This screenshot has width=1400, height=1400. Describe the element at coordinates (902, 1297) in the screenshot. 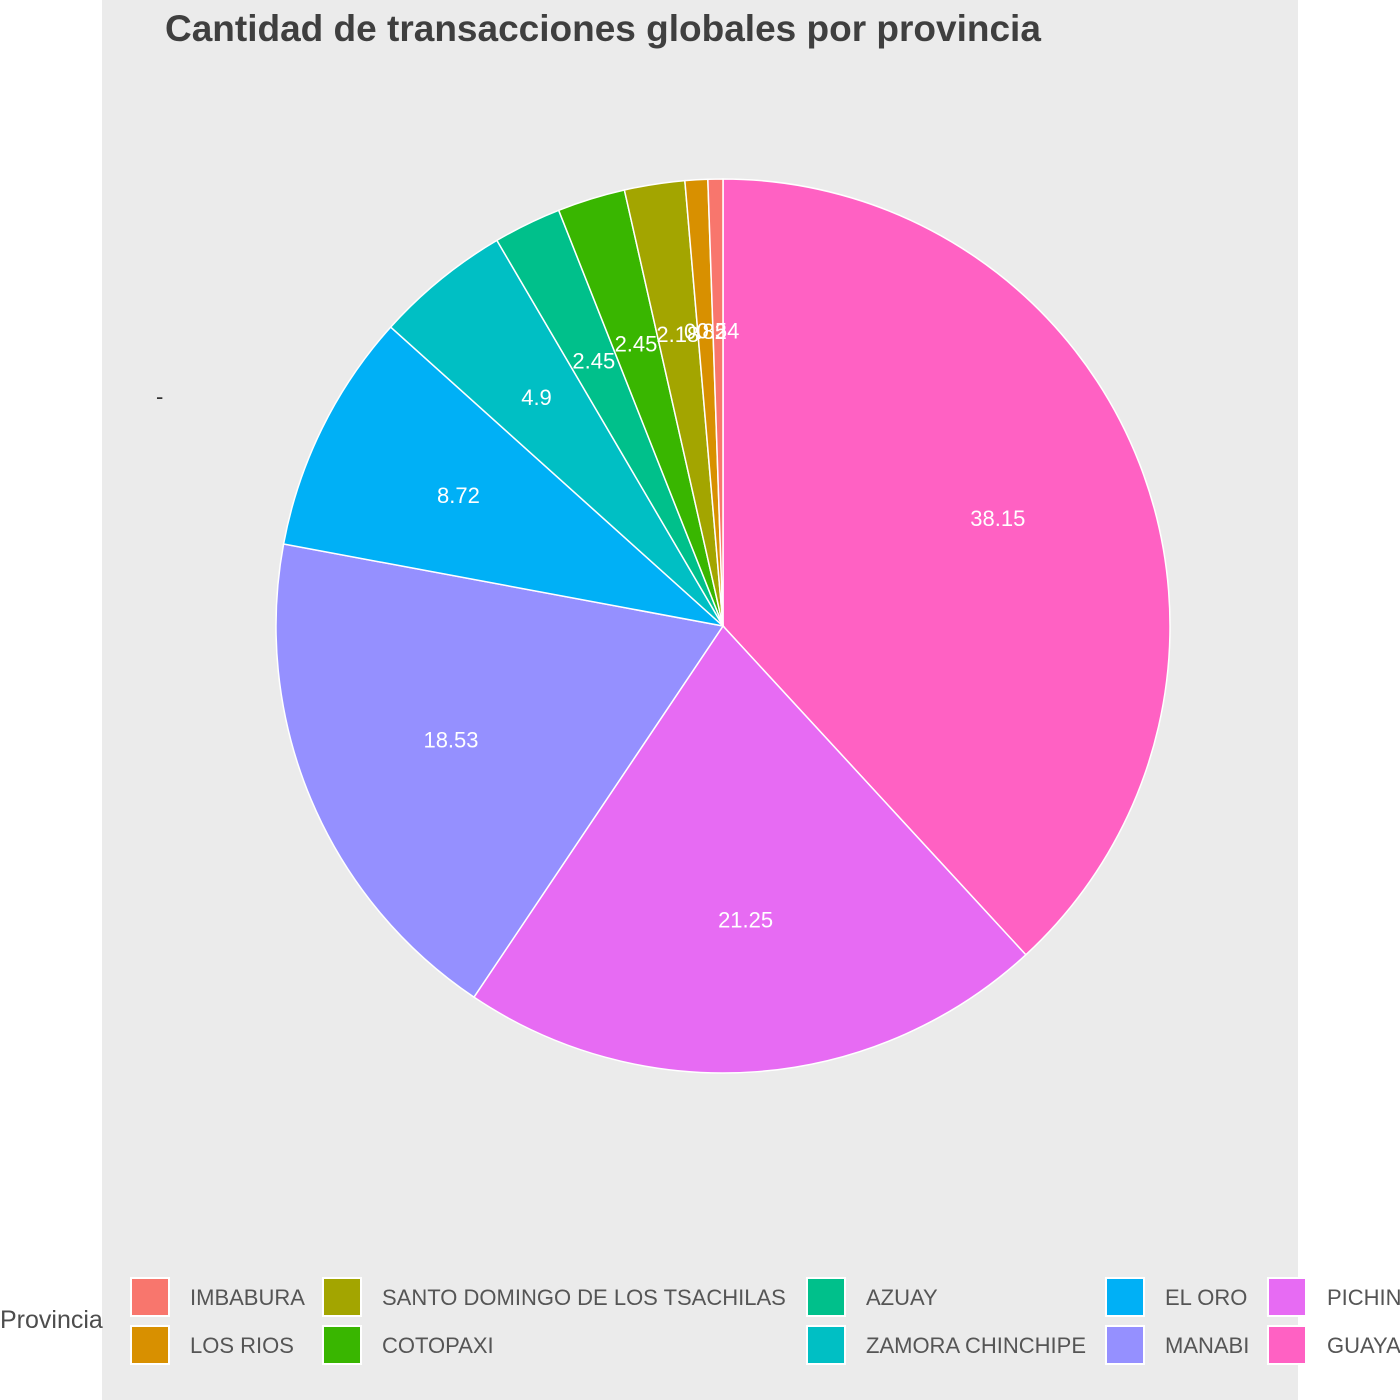

I see `legend-label: AZUAY` at that location.